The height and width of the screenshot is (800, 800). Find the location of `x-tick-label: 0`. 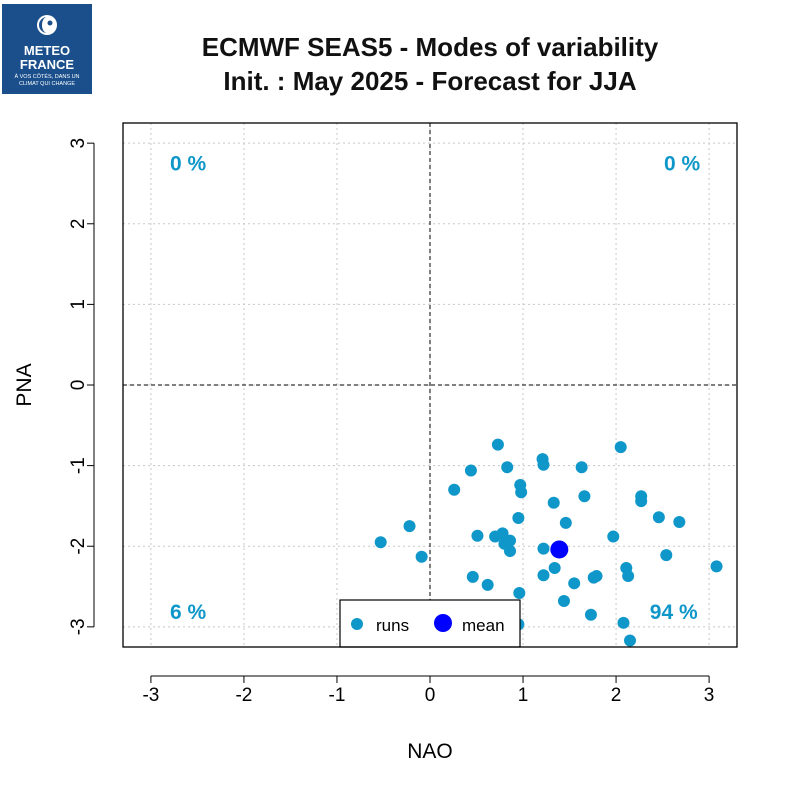

x-tick-label: 0 is located at coordinates (430, 695).